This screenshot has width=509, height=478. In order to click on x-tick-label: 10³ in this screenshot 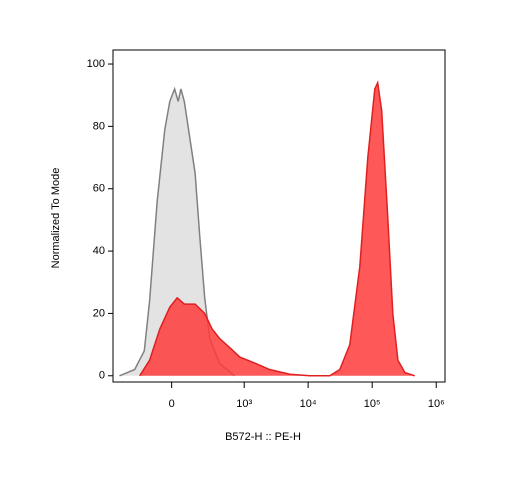, I will do `click(244, 404)`.